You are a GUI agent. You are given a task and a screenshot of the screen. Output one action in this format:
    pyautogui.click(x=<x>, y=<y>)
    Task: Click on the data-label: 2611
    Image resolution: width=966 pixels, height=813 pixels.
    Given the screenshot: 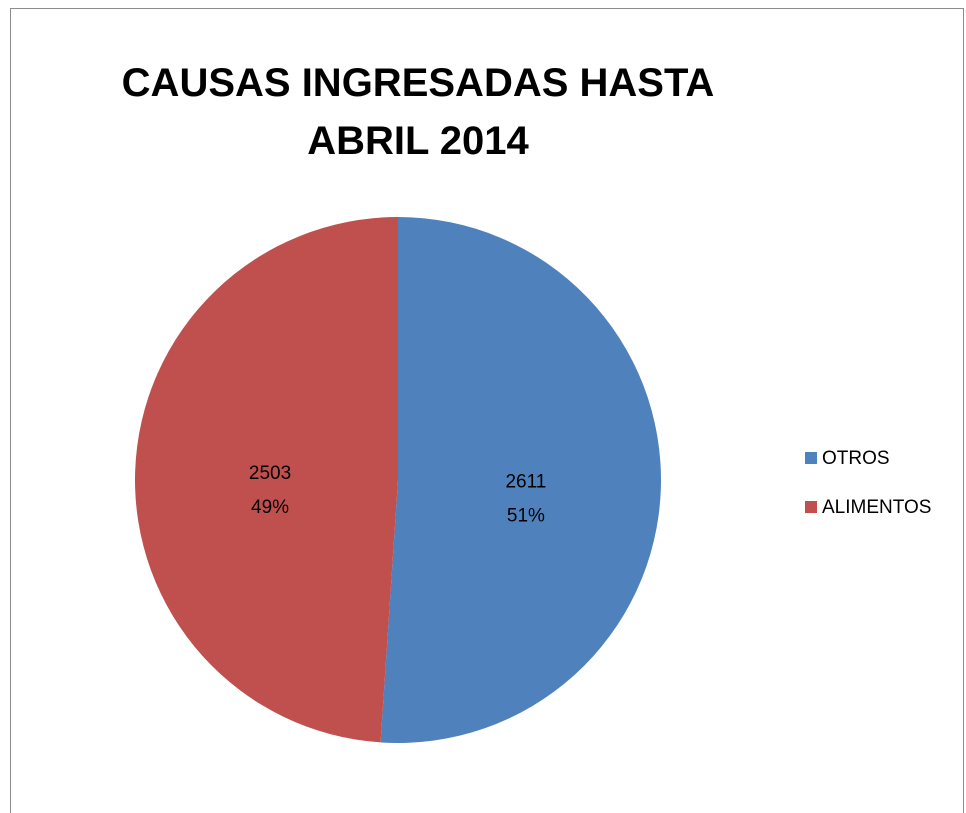 What is the action you would take?
    pyautogui.click(x=525, y=481)
    